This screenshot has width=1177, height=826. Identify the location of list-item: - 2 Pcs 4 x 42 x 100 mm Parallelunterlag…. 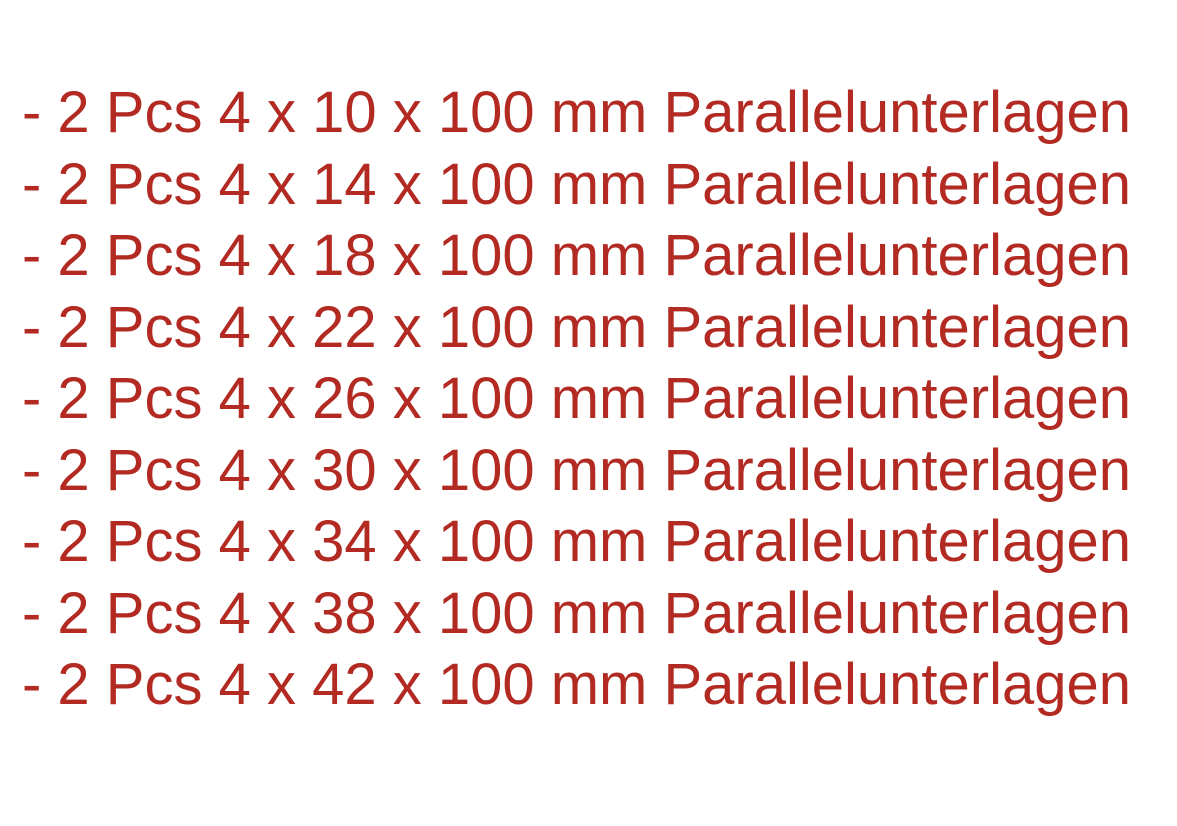
(576, 684).